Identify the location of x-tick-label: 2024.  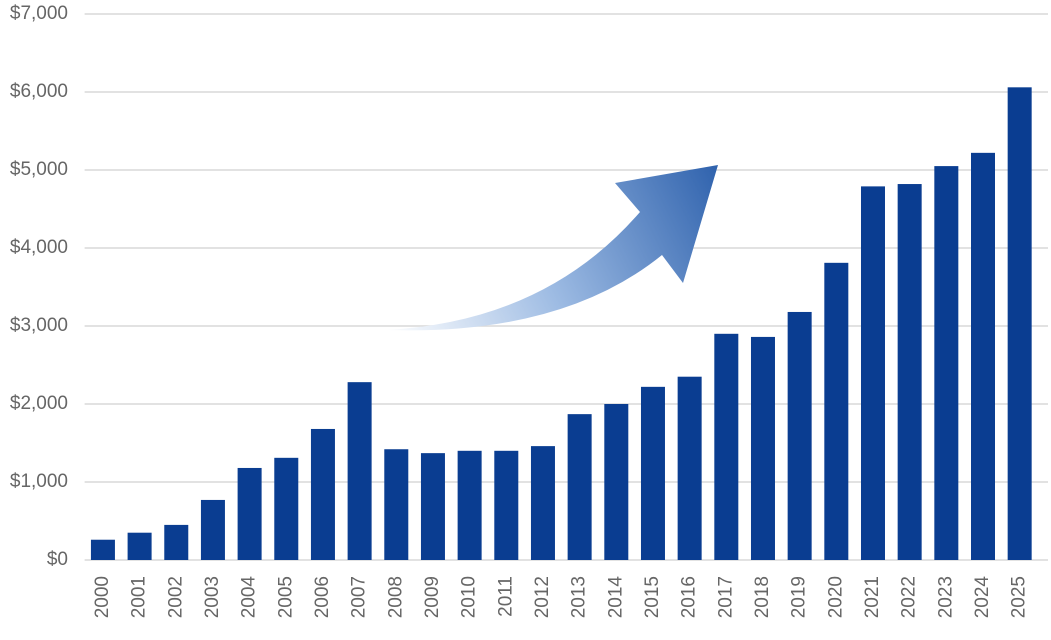
(982, 597).